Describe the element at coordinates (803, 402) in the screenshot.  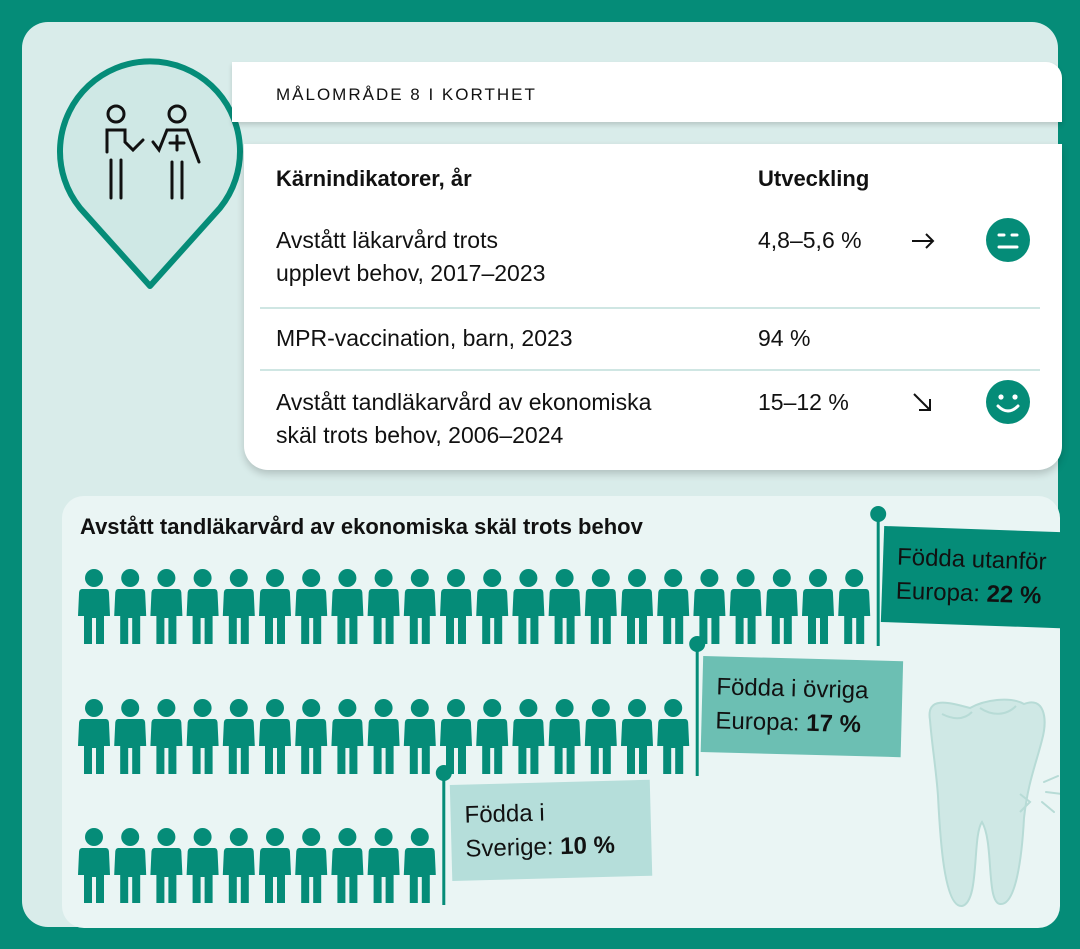
I see `row-value: 15–12 %` at that location.